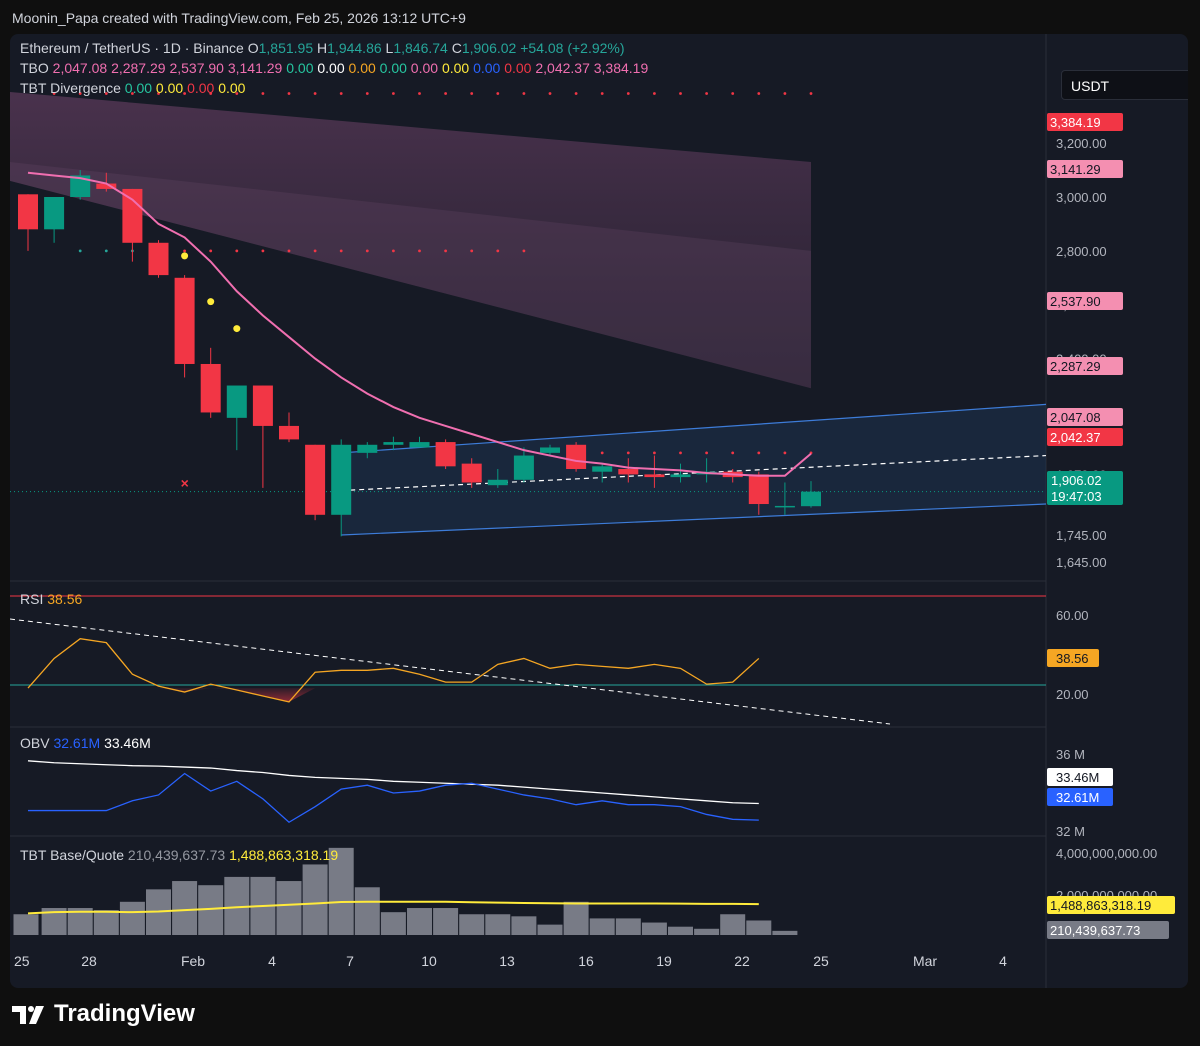 The height and width of the screenshot is (1046, 1200). What do you see at coordinates (1085, 437) in the screenshot?
I see `price-label-bg` at bounding box center [1085, 437].